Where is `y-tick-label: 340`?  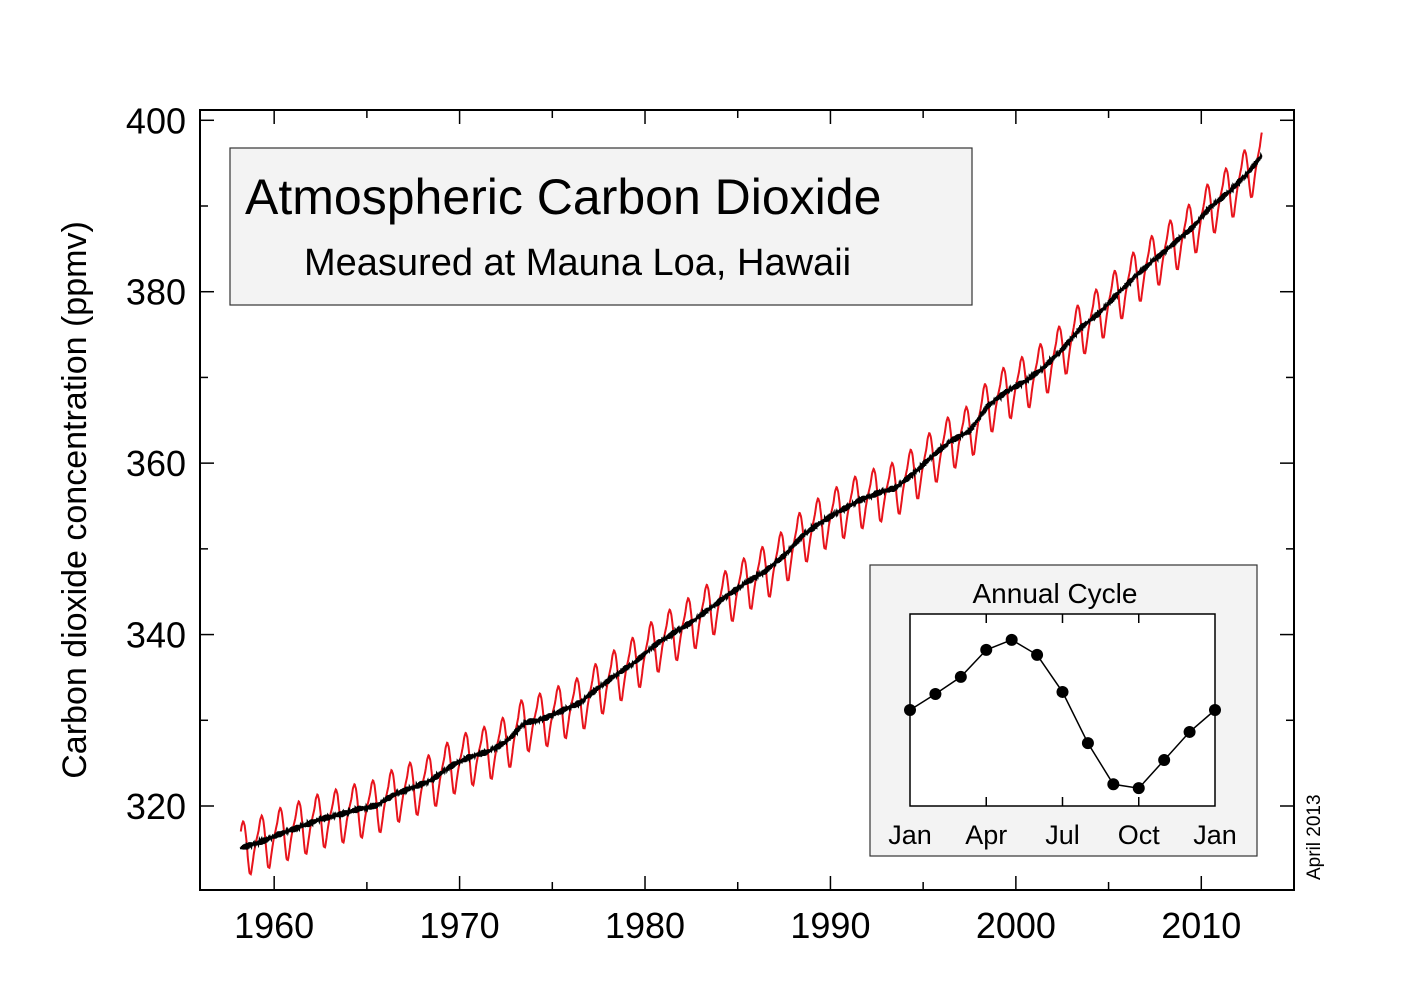 y-tick-label: 340 is located at coordinates (156, 635).